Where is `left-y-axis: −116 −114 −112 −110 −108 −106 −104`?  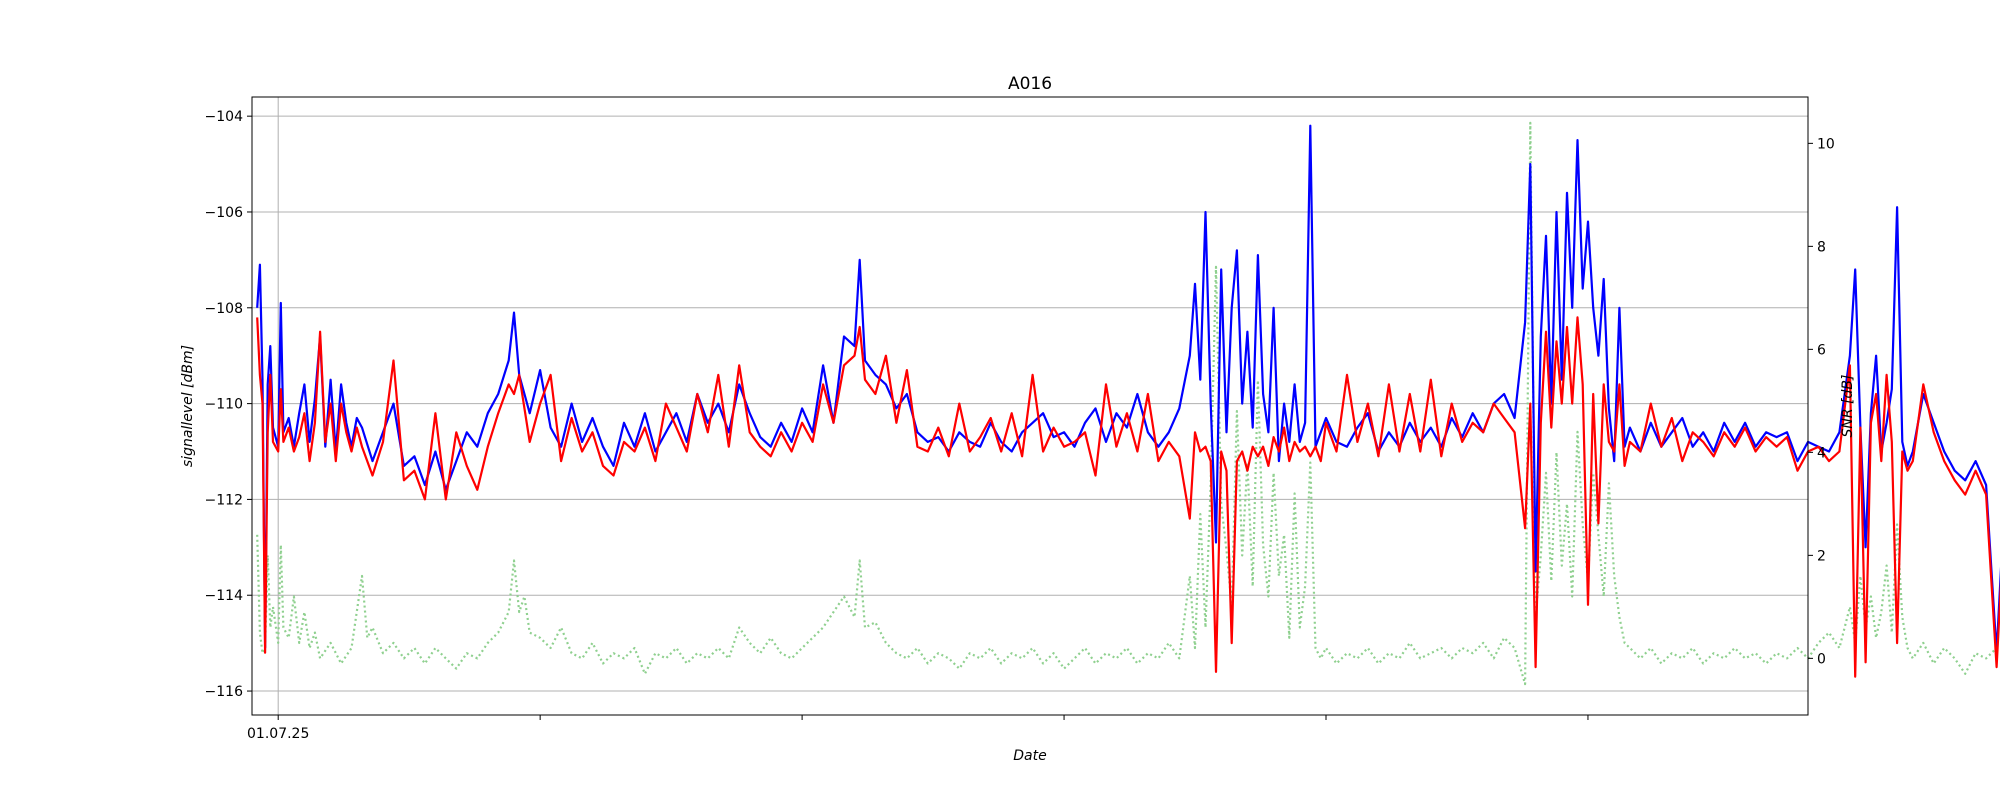
left-y-axis: −116 −114 −112 −110 −108 −106 −104 is located at coordinates (228, 404).